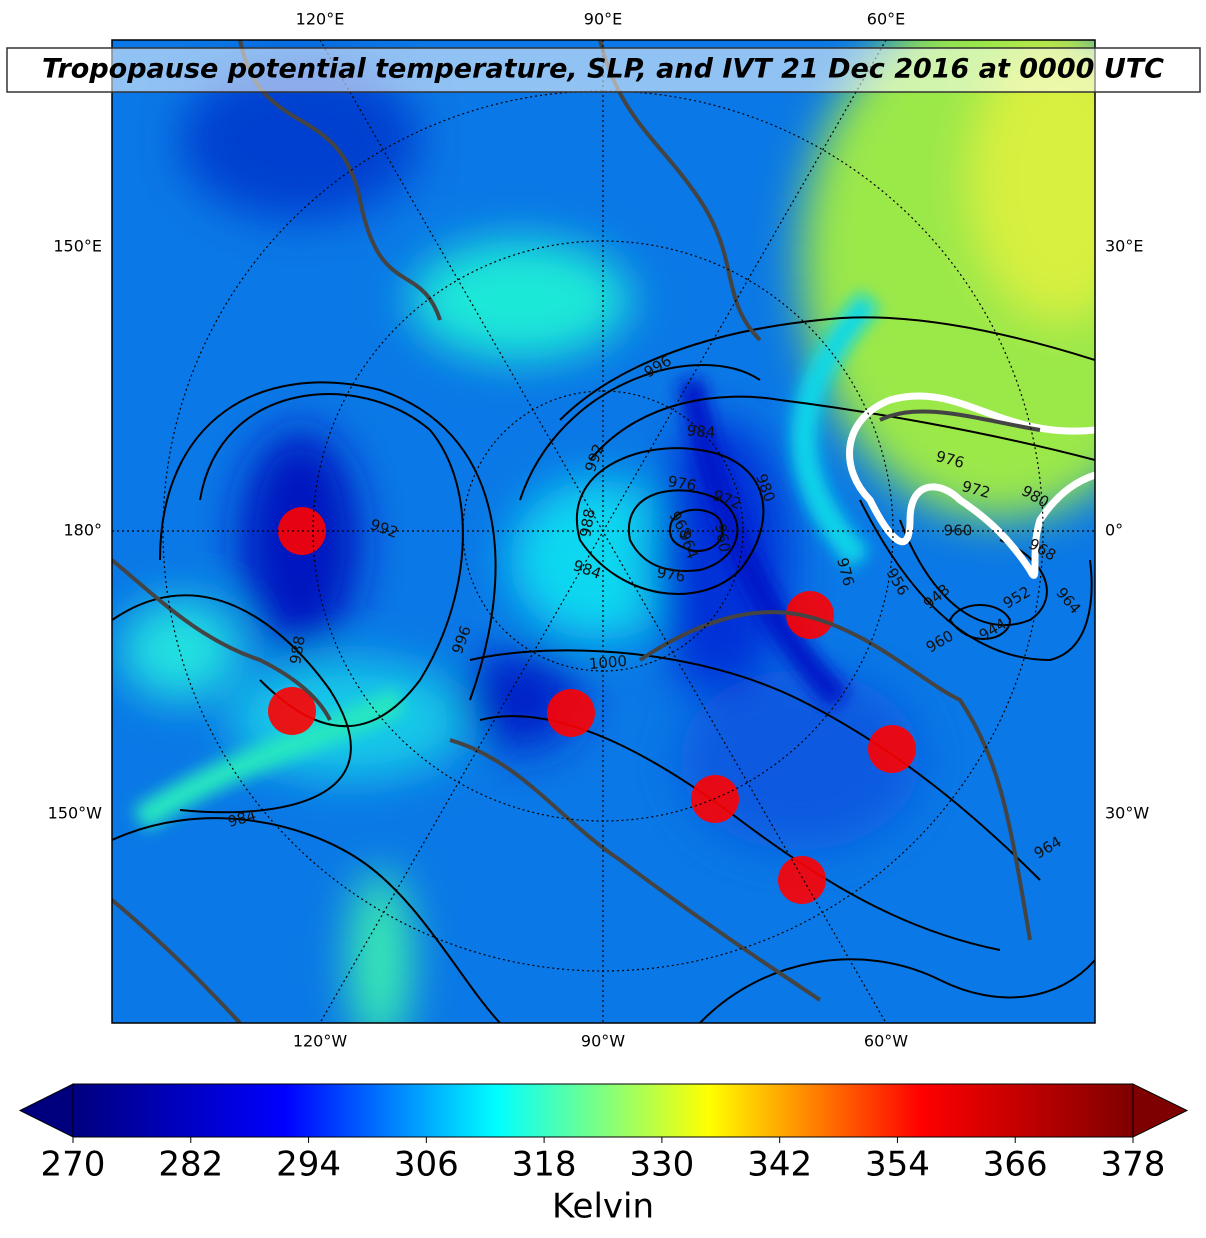 Image resolution: width=1206 pixels, height=1238 pixels. Describe the element at coordinates (75, 813) in the screenshot. I see `lat-label: 150°W` at that location.